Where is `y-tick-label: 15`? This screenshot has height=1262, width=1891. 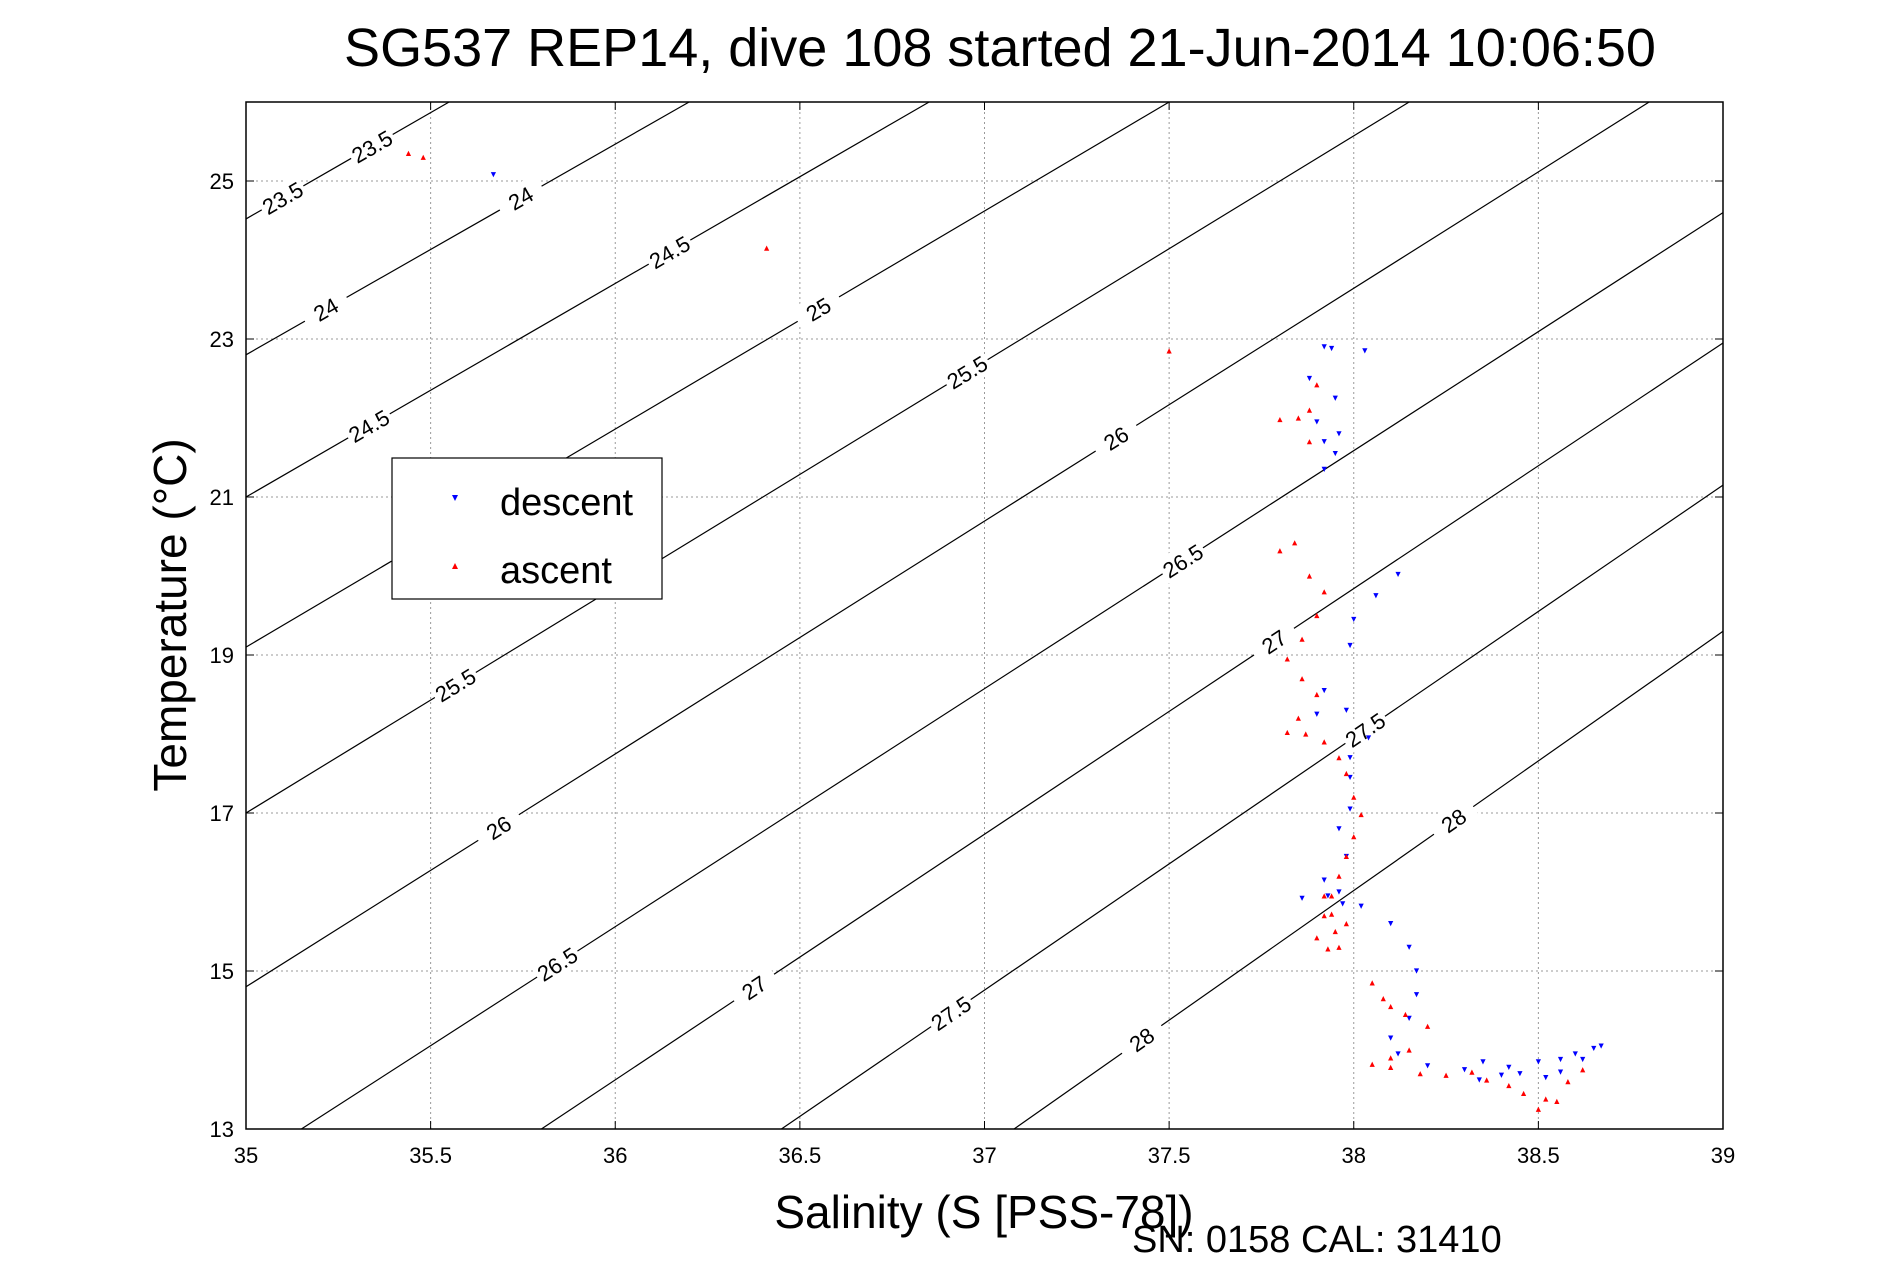 y-tick-label: 15 is located at coordinates (222, 971).